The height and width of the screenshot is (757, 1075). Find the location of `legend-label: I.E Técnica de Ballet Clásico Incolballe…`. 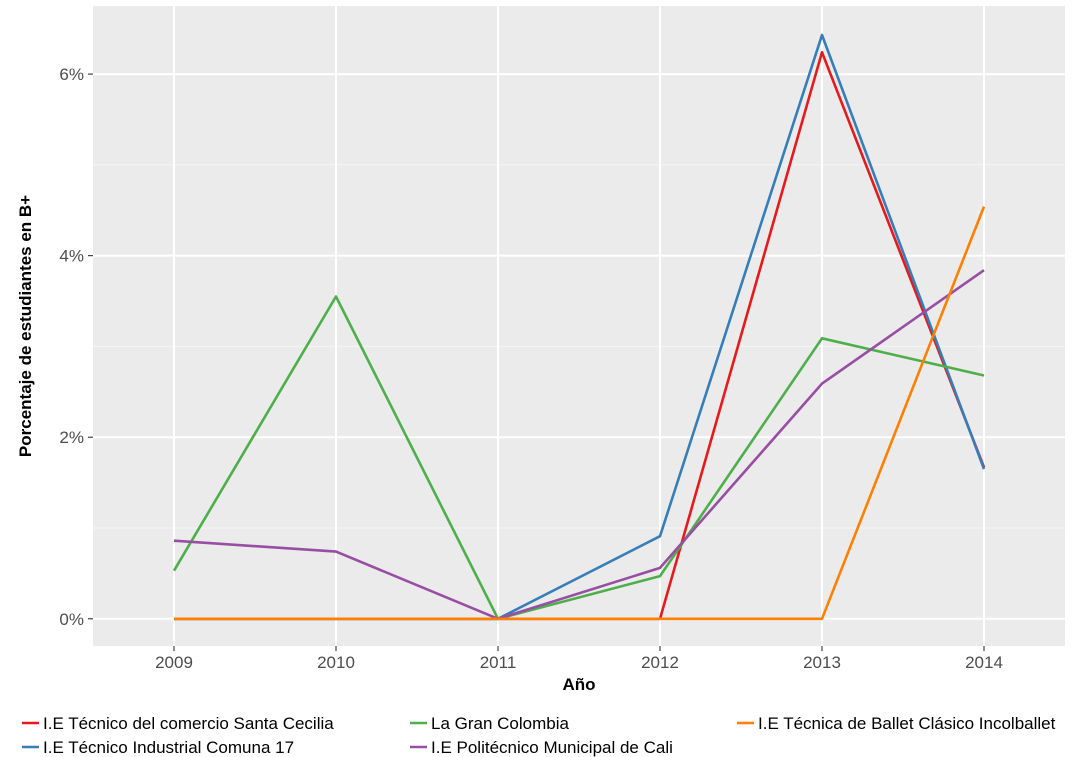

legend-label: I.E Técnica de Ballet Clásico Incolballe… is located at coordinates (907, 723).